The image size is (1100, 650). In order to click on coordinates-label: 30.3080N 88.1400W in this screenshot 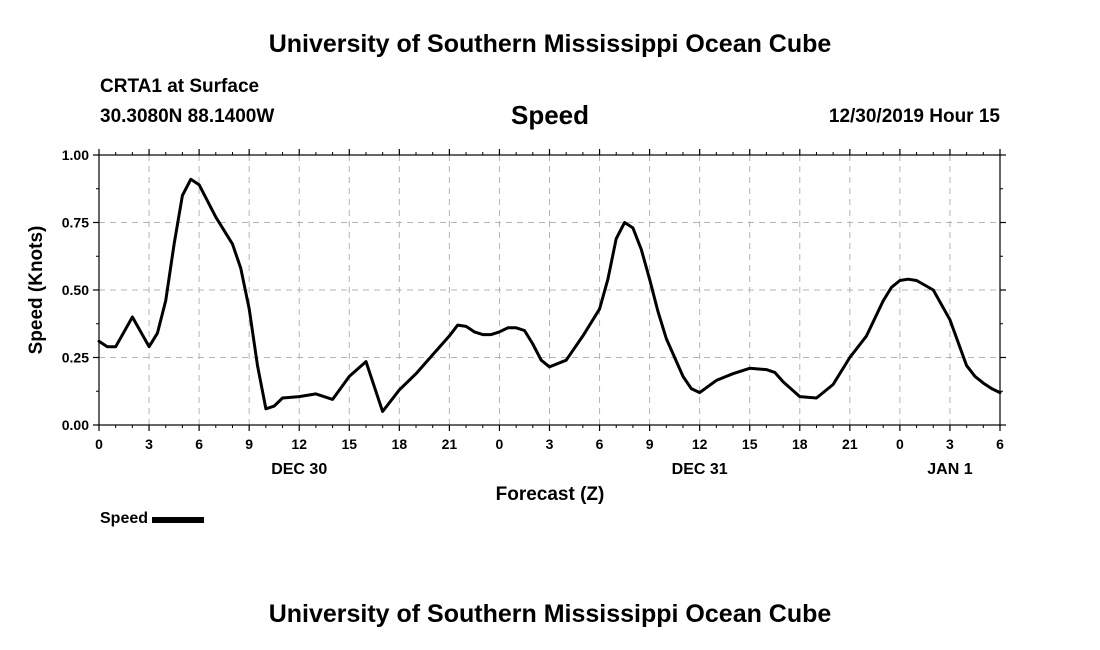, I will do `click(187, 116)`.